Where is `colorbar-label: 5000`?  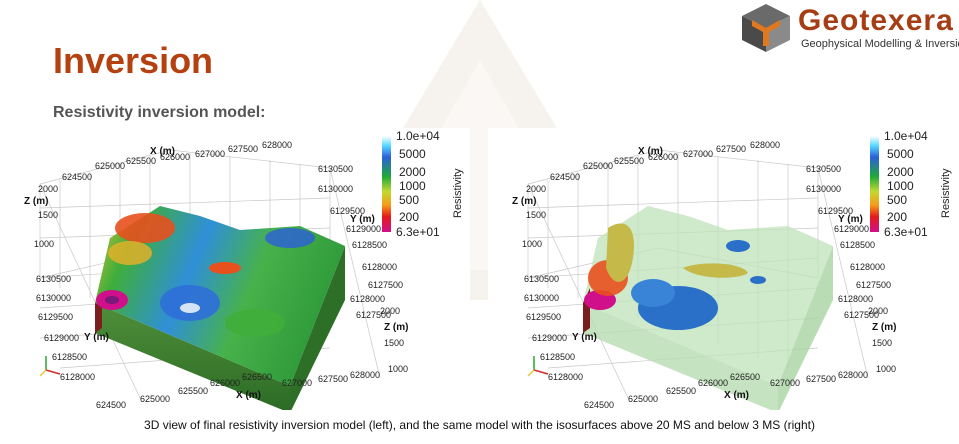
colorbar-label: 5000 is located at coordinates (412, 154).